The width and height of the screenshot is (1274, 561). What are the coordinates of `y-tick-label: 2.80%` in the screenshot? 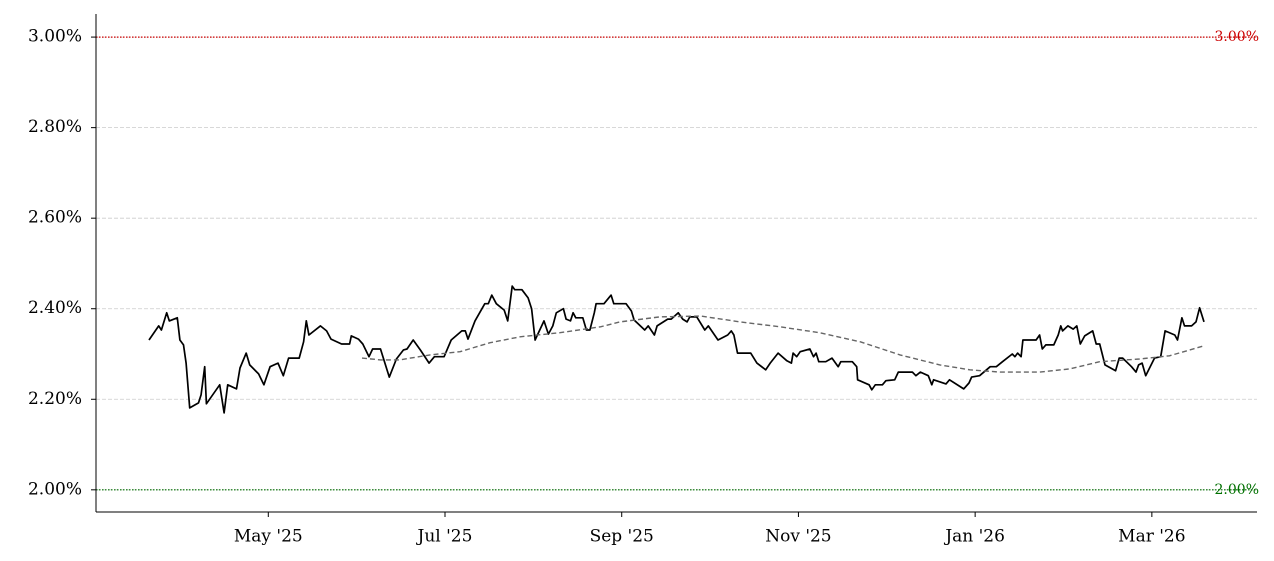 It's located at (55, 127).